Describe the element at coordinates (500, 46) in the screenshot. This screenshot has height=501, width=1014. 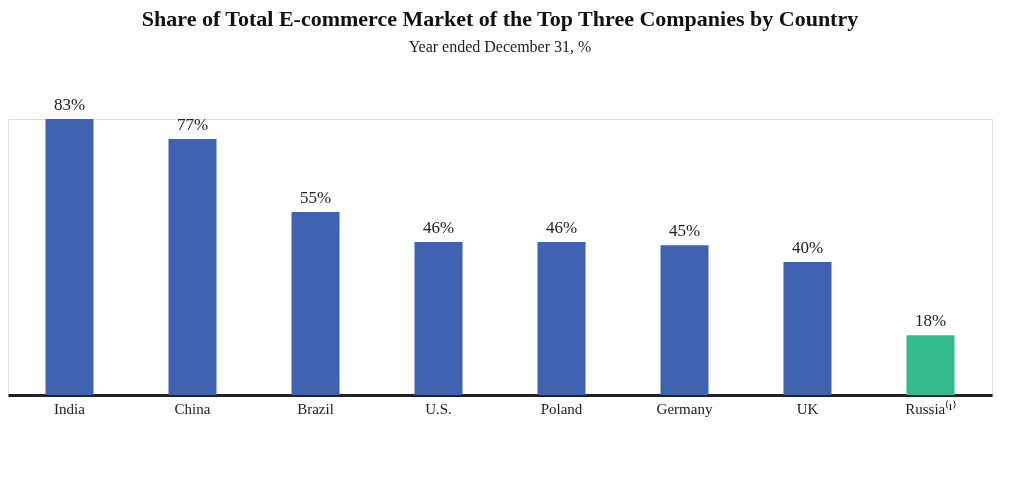
I see `chart-subtitle: Year ended December 31, %` at that location.